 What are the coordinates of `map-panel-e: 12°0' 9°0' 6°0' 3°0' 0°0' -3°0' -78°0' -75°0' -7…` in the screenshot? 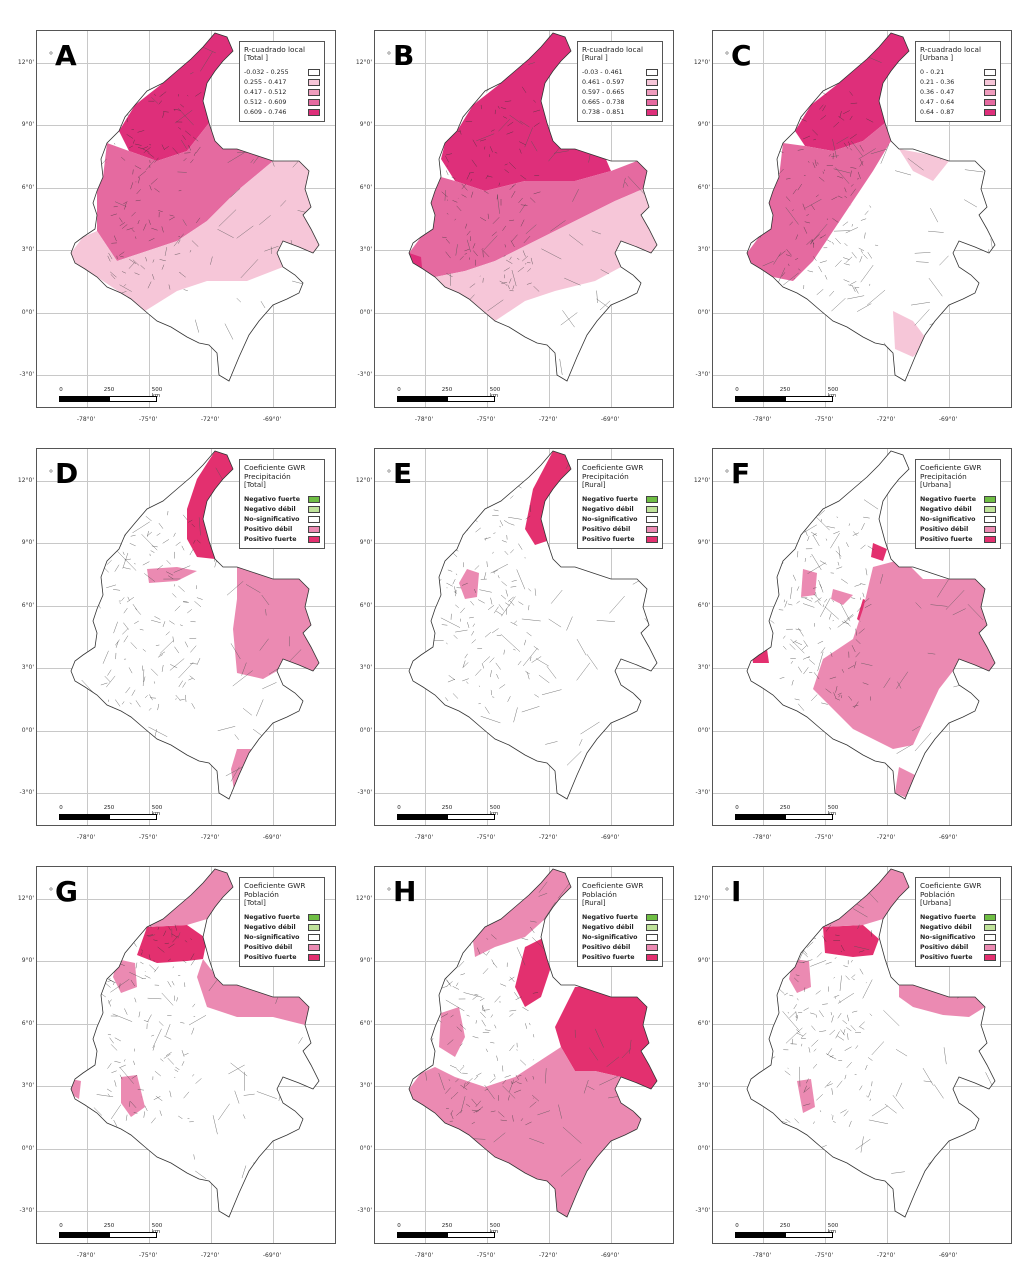 It's located at (507, 645).